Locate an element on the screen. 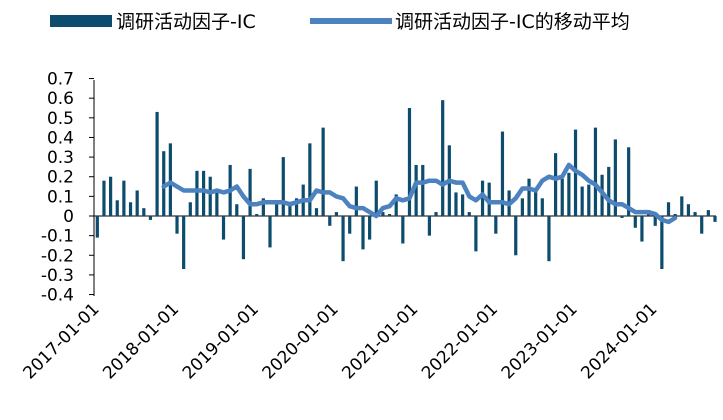 The height and width of the screenshot is (420, 723). legend: 调研活动因子-IC 调研活动因子-IC的移动平均 is located at coordinates (340, 22).